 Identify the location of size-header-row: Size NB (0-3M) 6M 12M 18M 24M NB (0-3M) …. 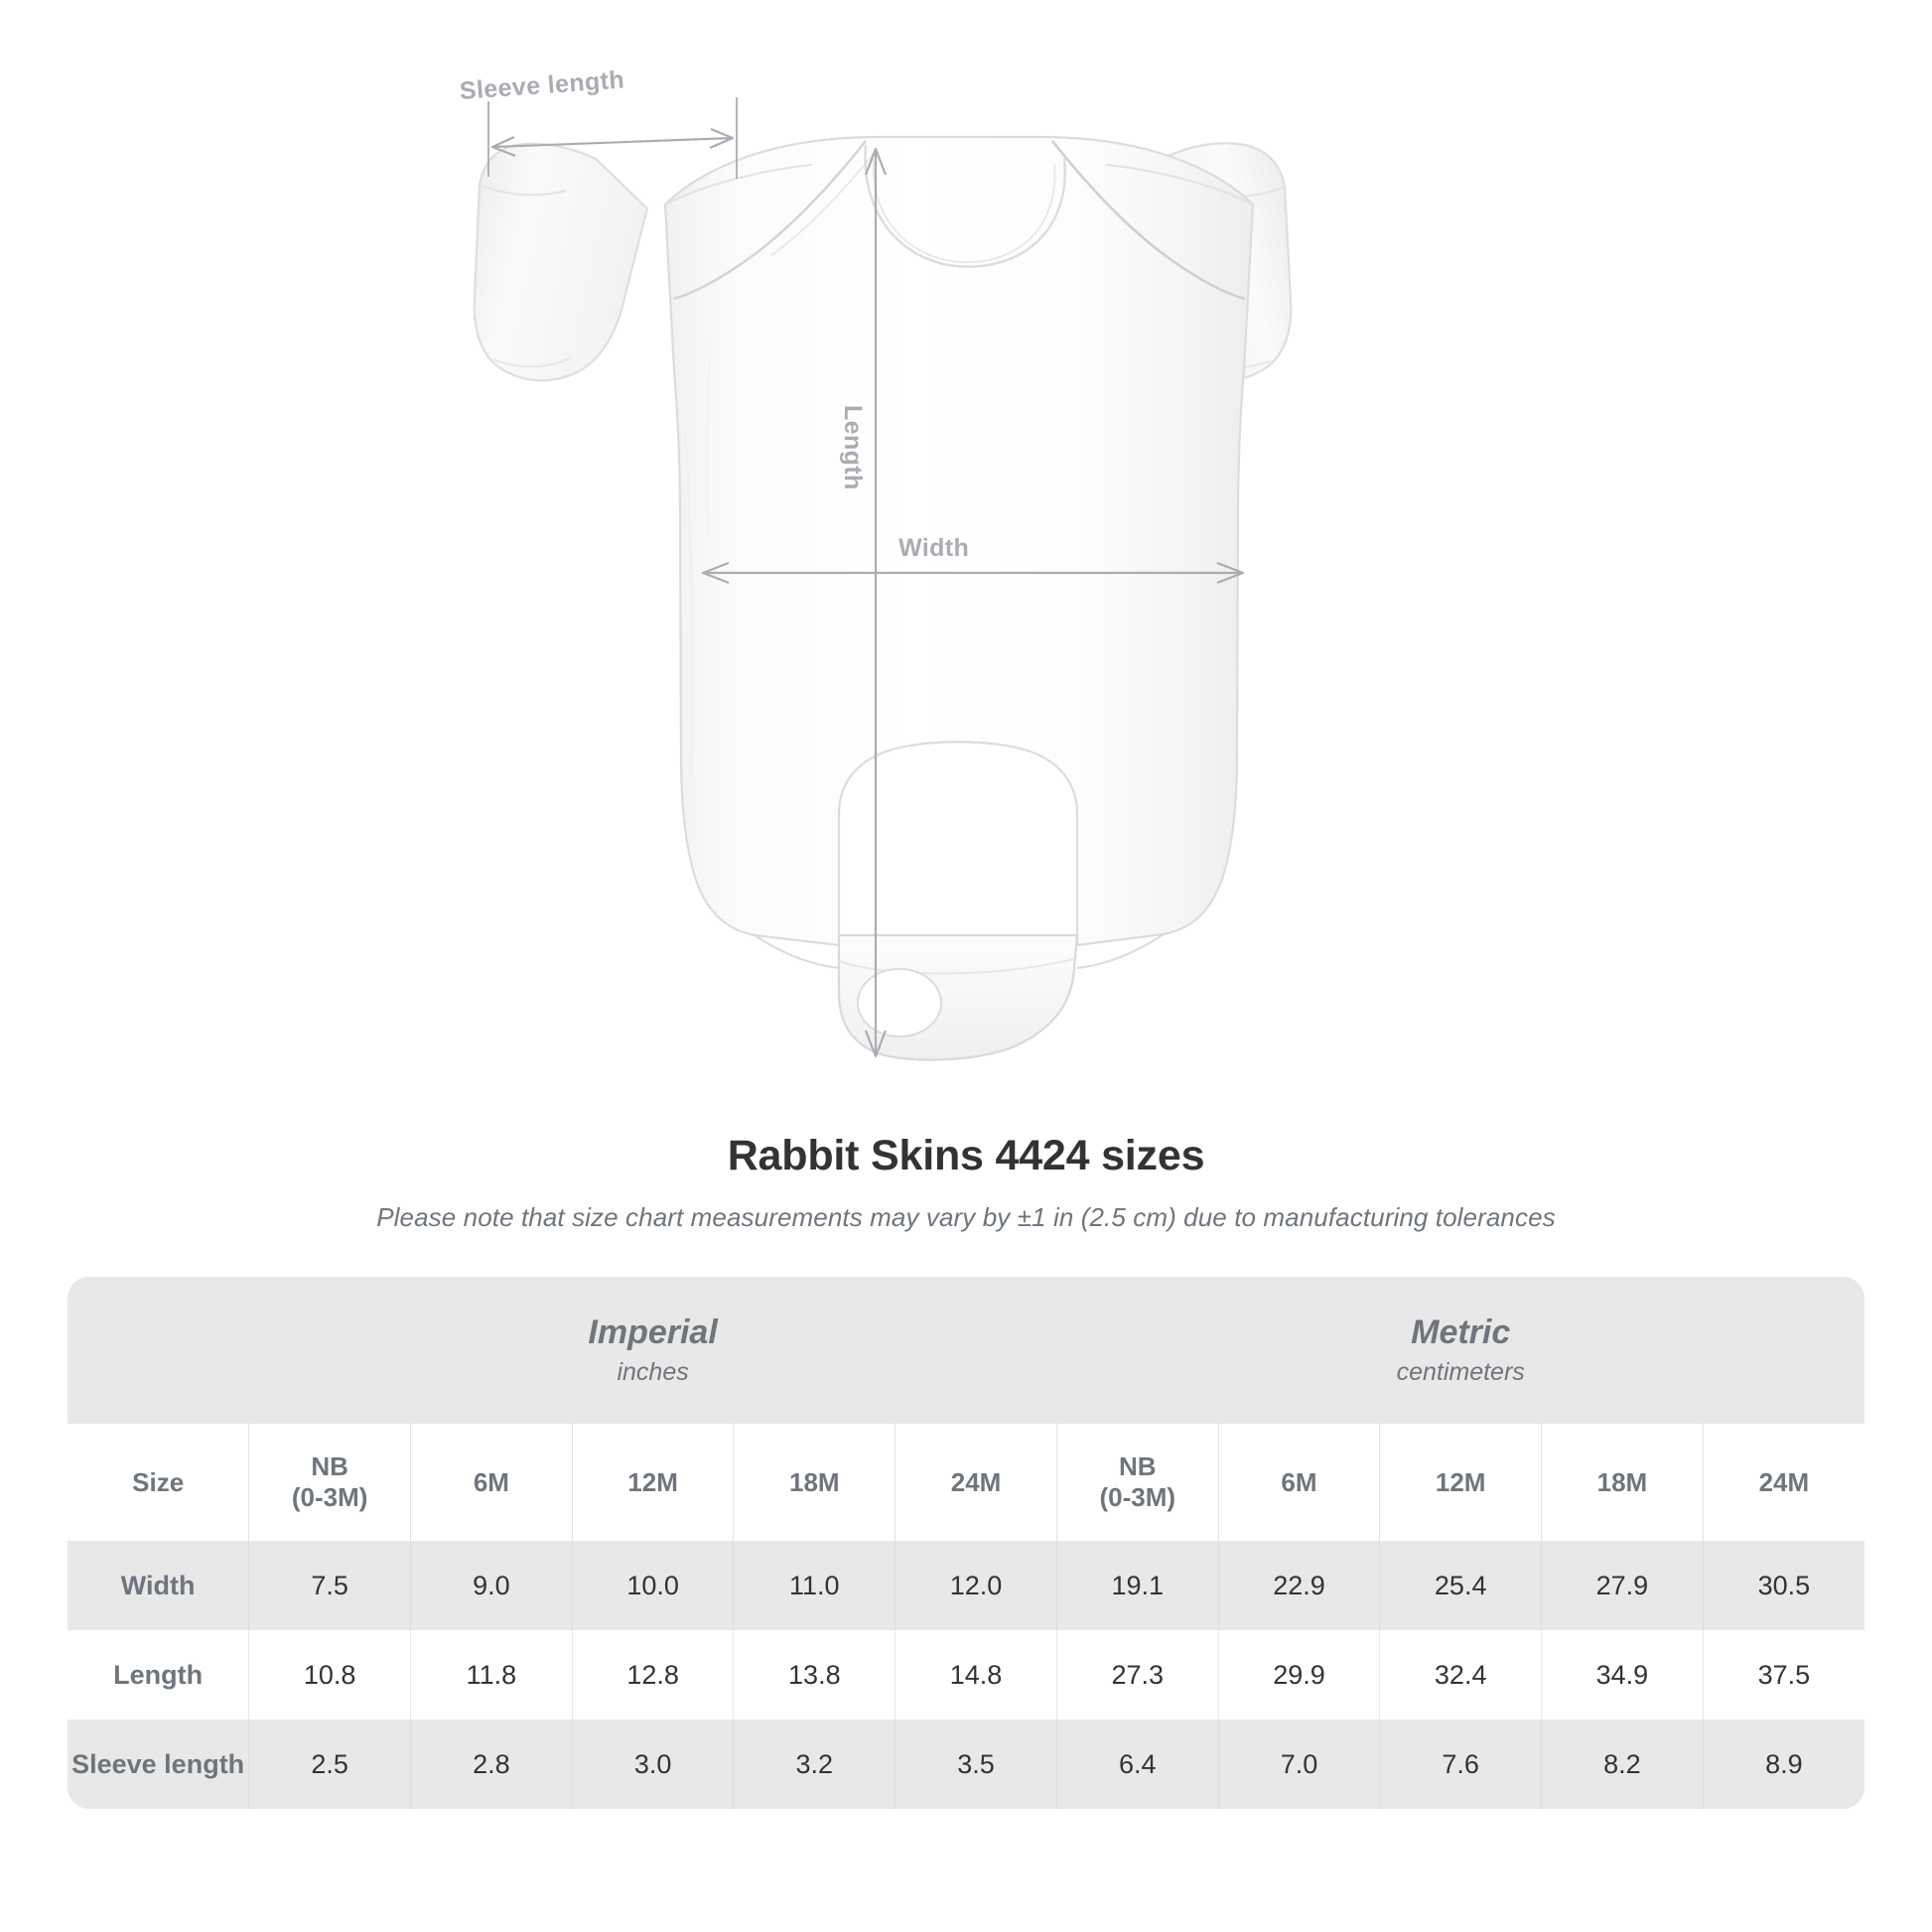
(966, 1483).